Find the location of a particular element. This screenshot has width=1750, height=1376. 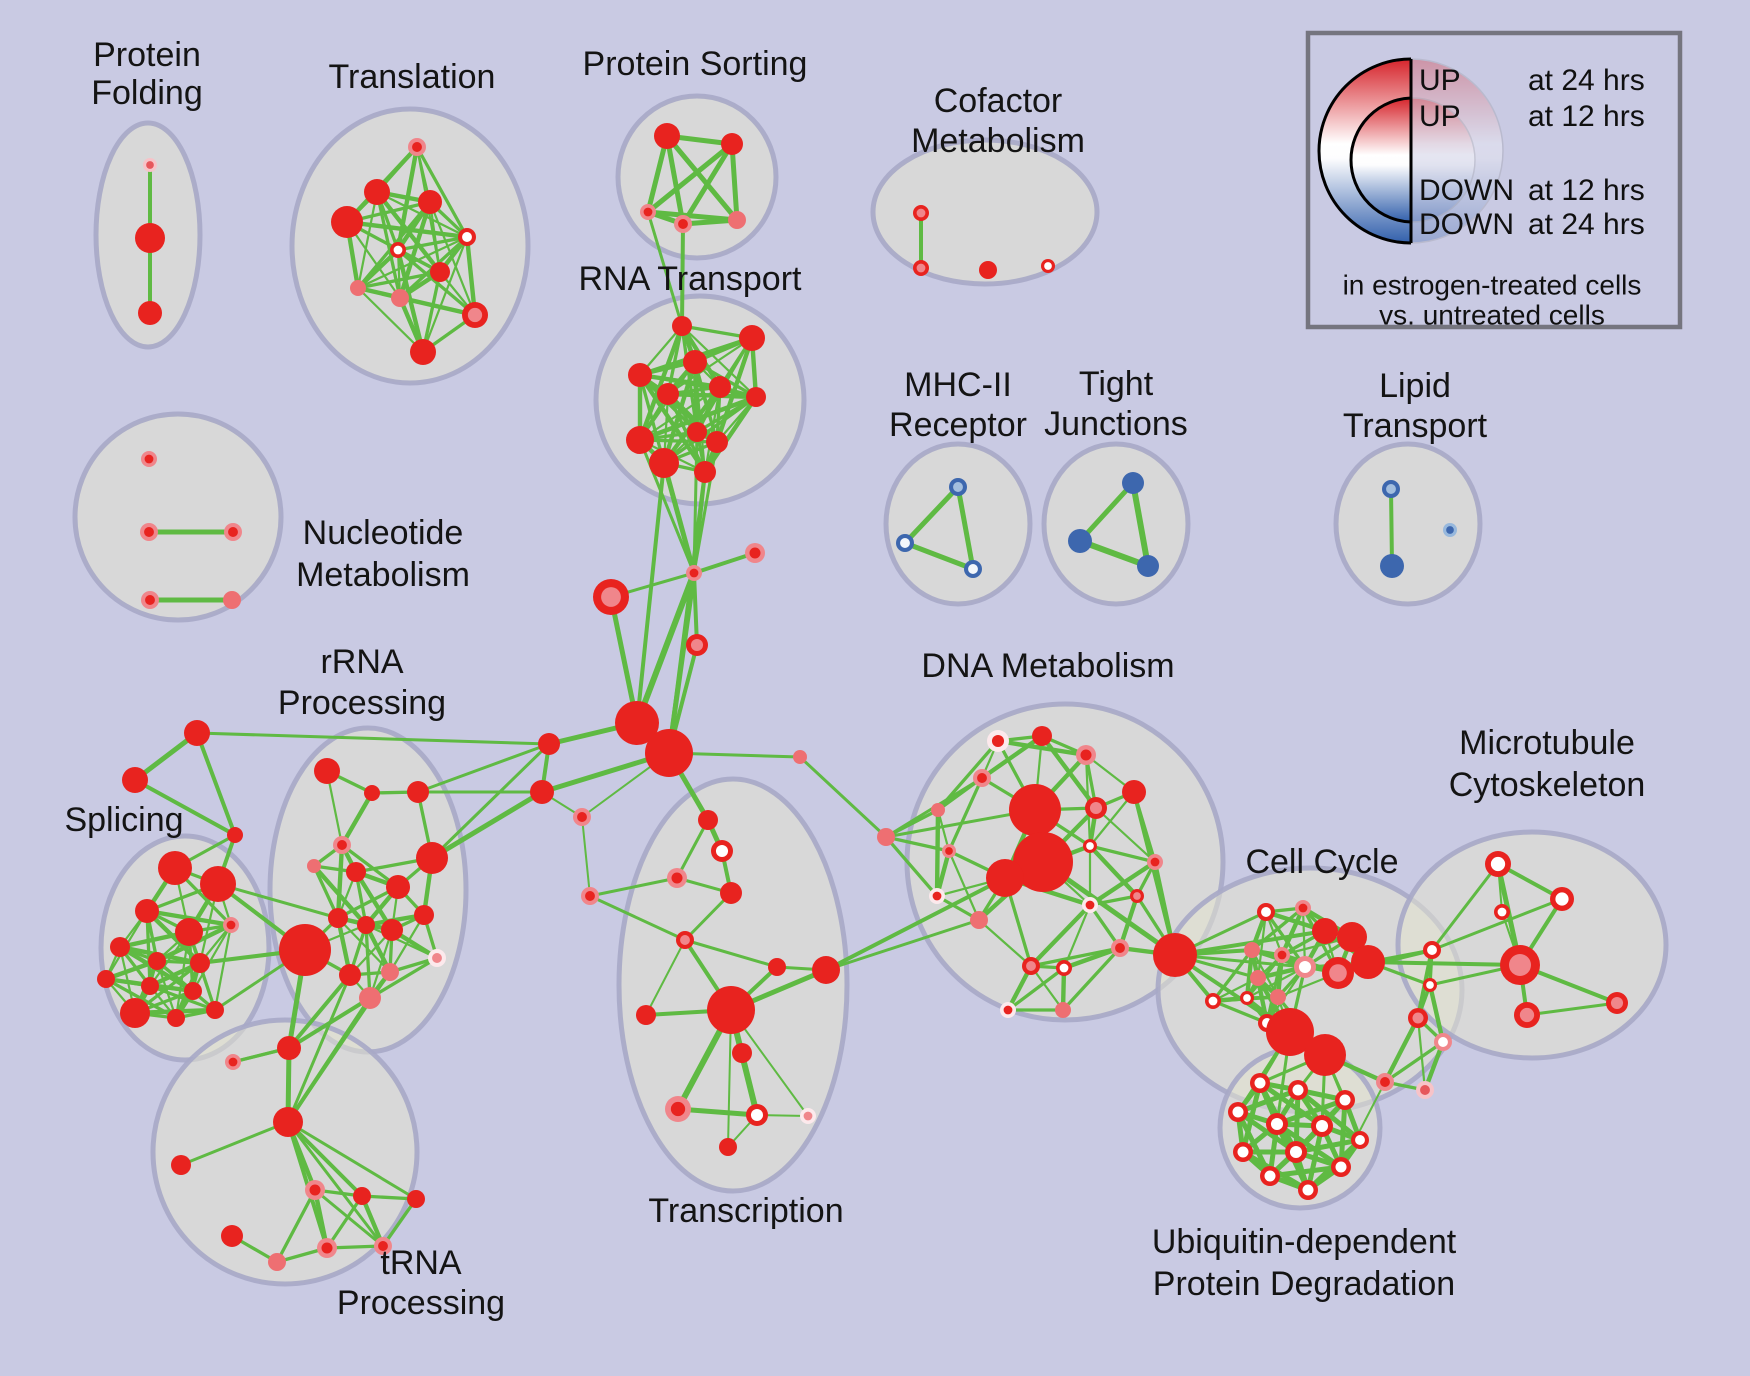

network-node-trn-7-inner is located at coordinates (327, 1248).